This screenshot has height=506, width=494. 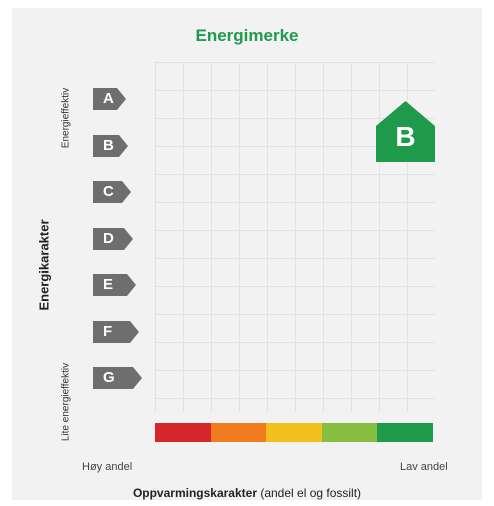 I want to click on x-left-label: Høy andel, so click(x=107, y=467).